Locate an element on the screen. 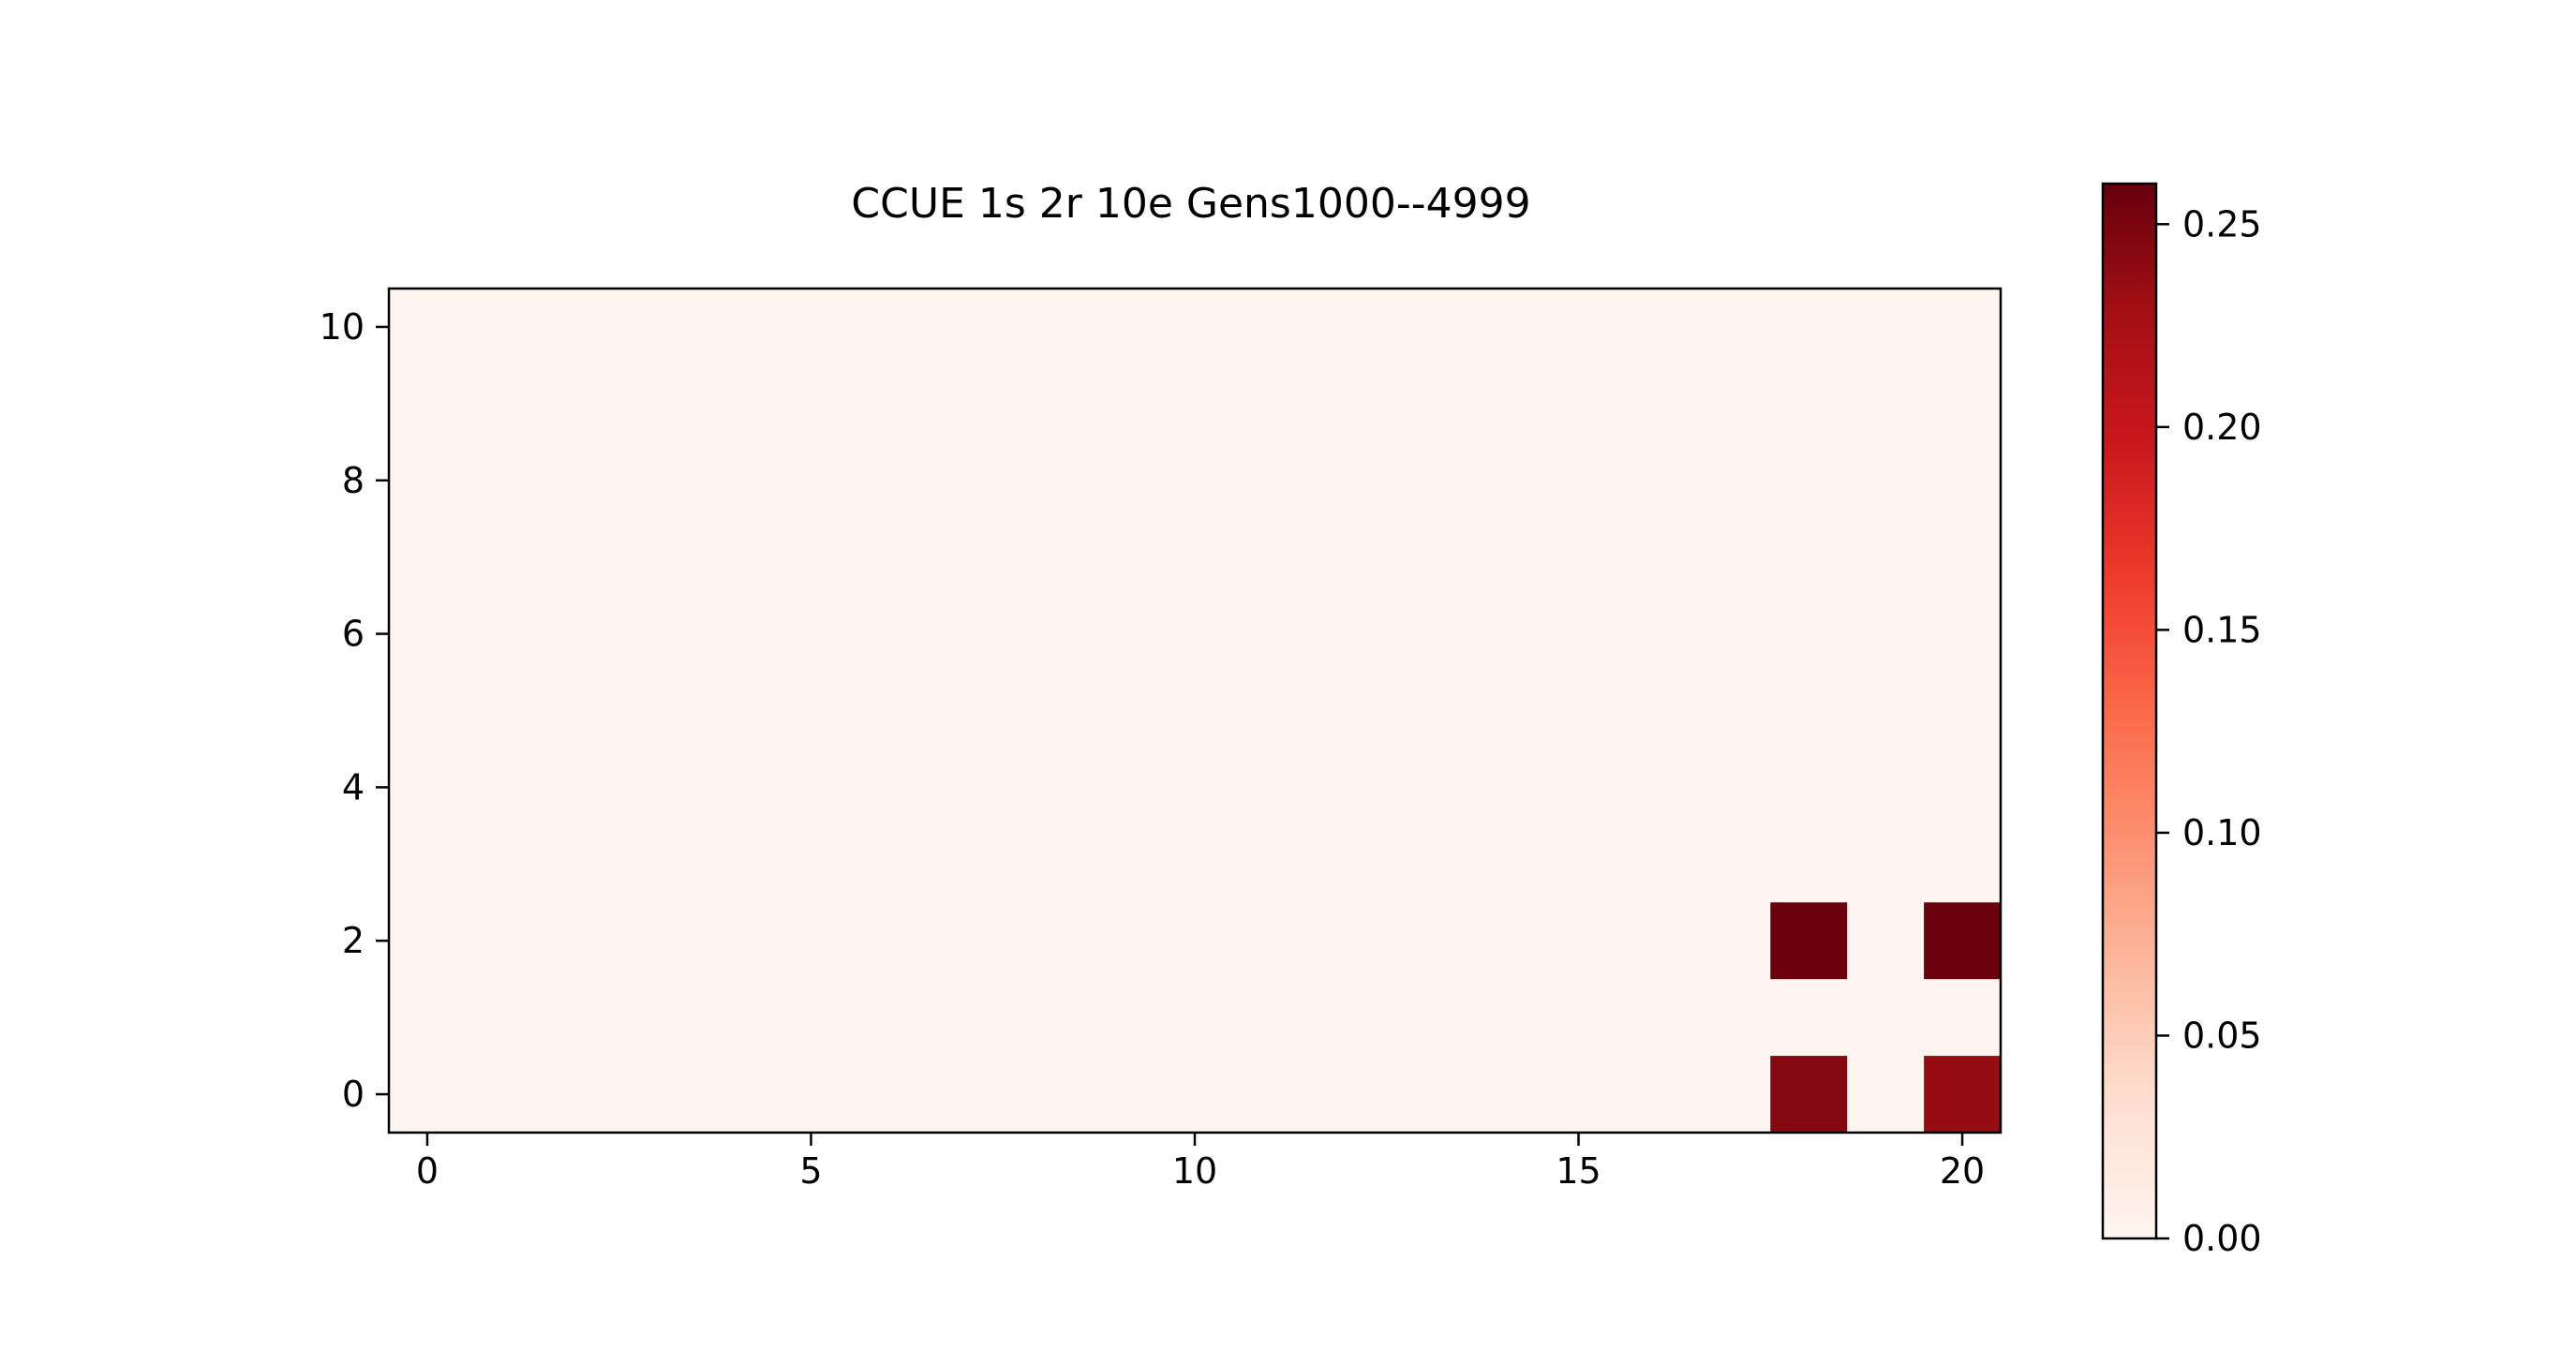  colorbar-tick-label: 0.20 is located at coordinates (2222, 428).